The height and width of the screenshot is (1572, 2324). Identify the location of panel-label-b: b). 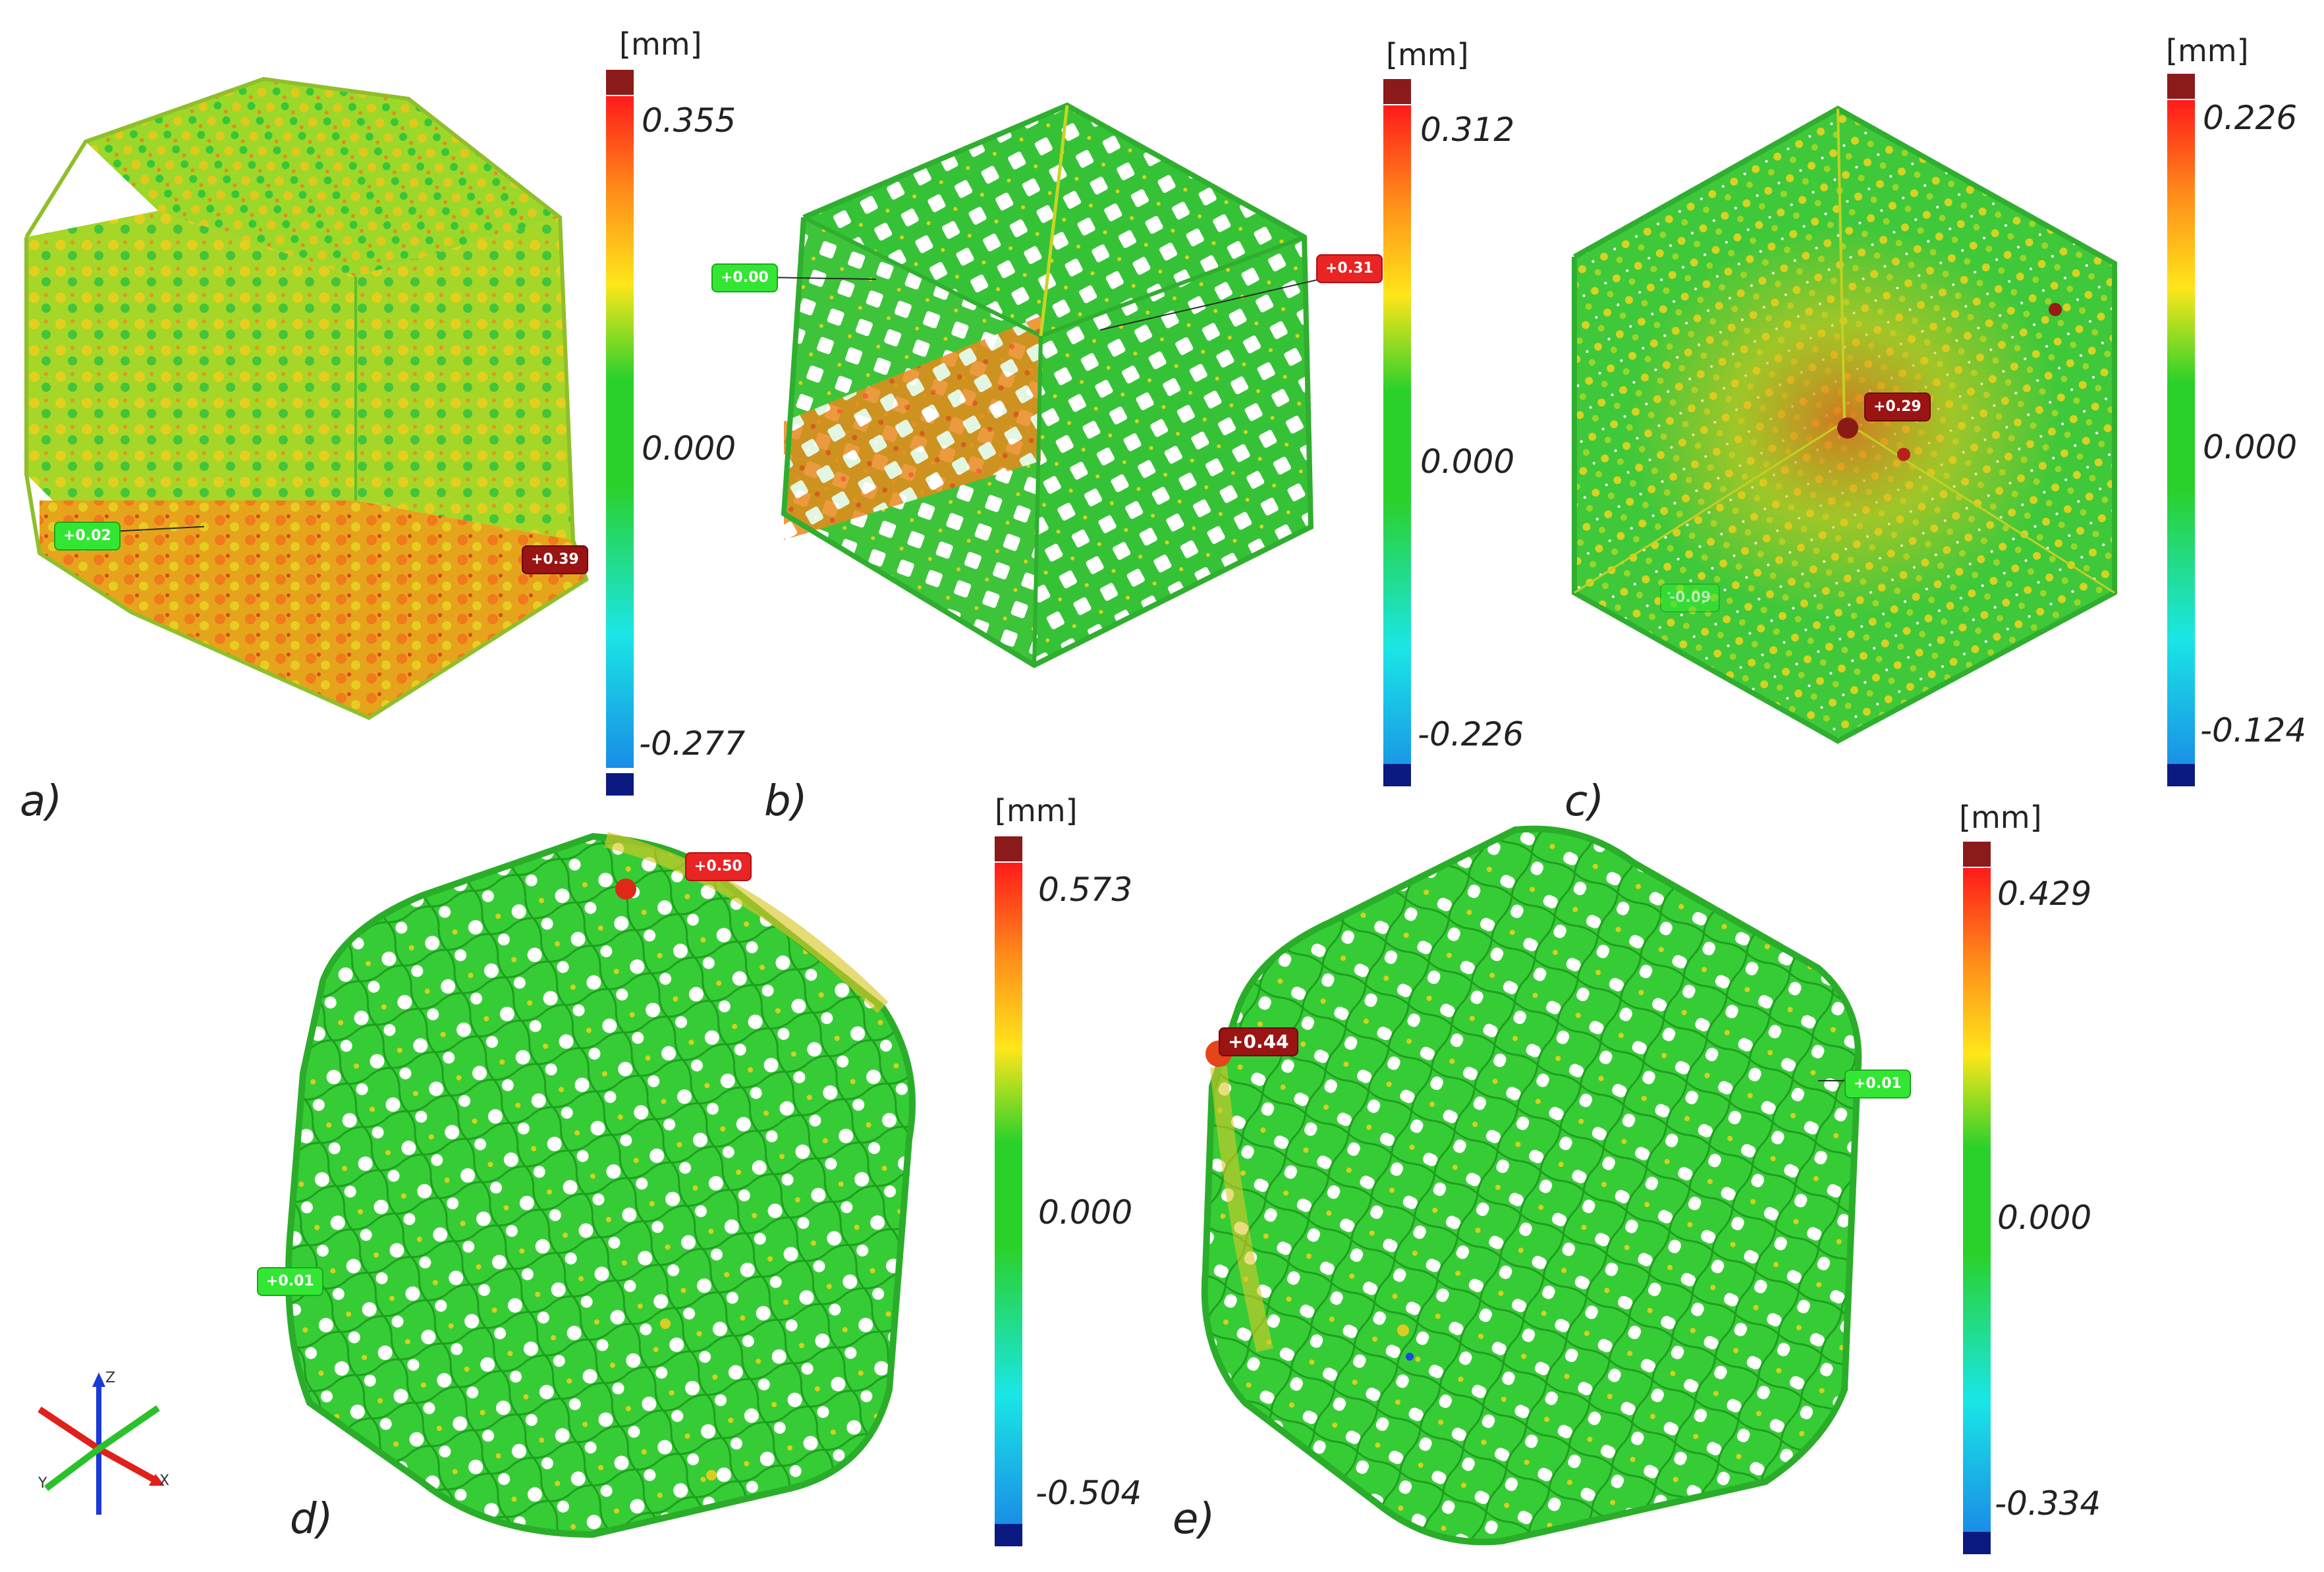
(786, 801).